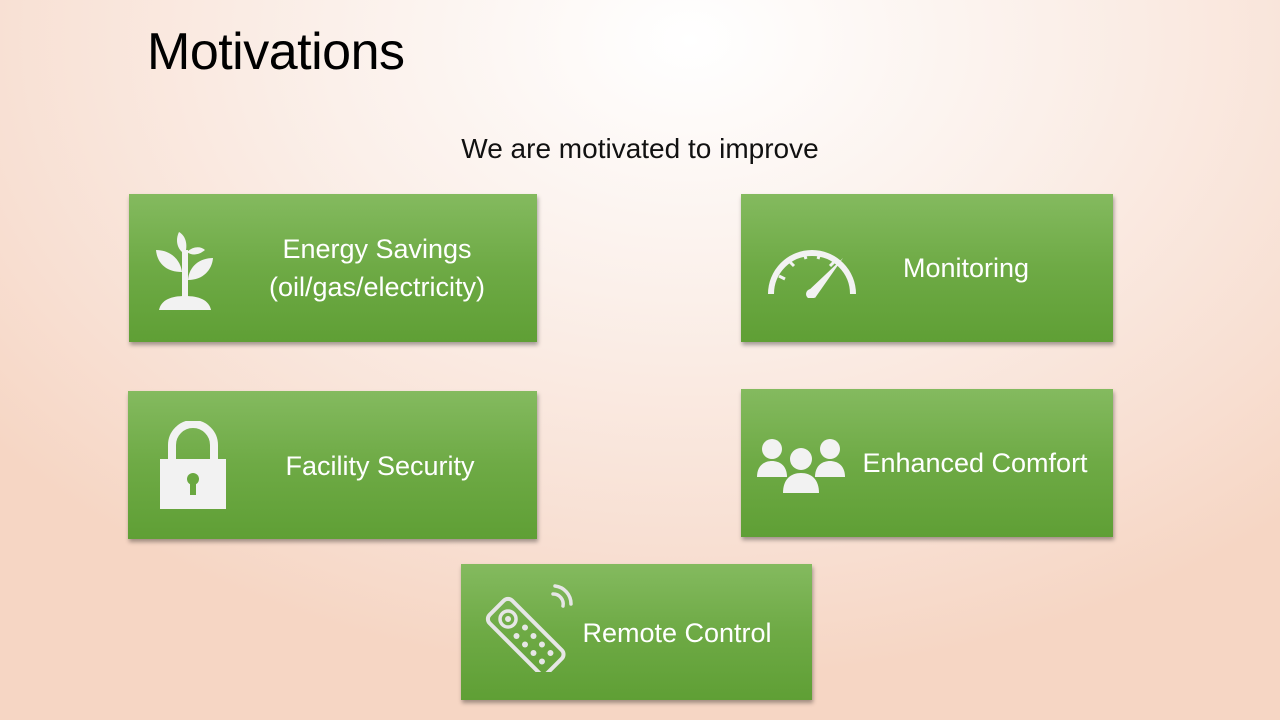  I want to click on enhanced-comfort-card: Enhanced Comfort, so click(927, 463).